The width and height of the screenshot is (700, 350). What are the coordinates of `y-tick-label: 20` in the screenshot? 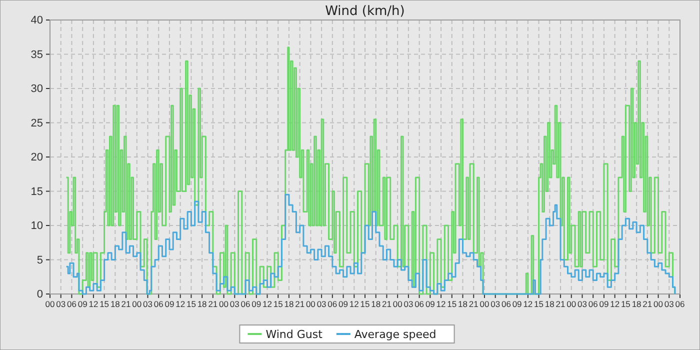 It's located at (36, 158).